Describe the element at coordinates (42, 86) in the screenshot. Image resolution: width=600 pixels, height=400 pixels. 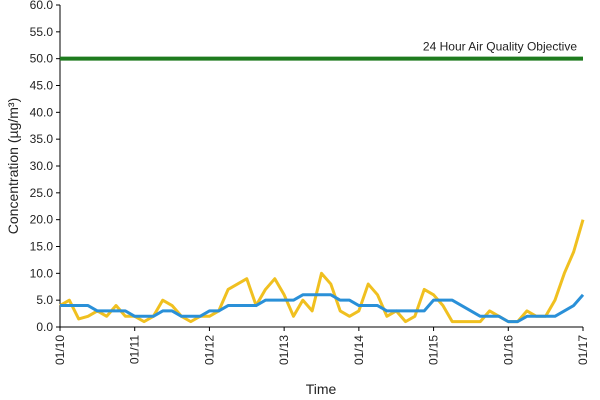
I see `y-tick-label: 45.0` at that location.